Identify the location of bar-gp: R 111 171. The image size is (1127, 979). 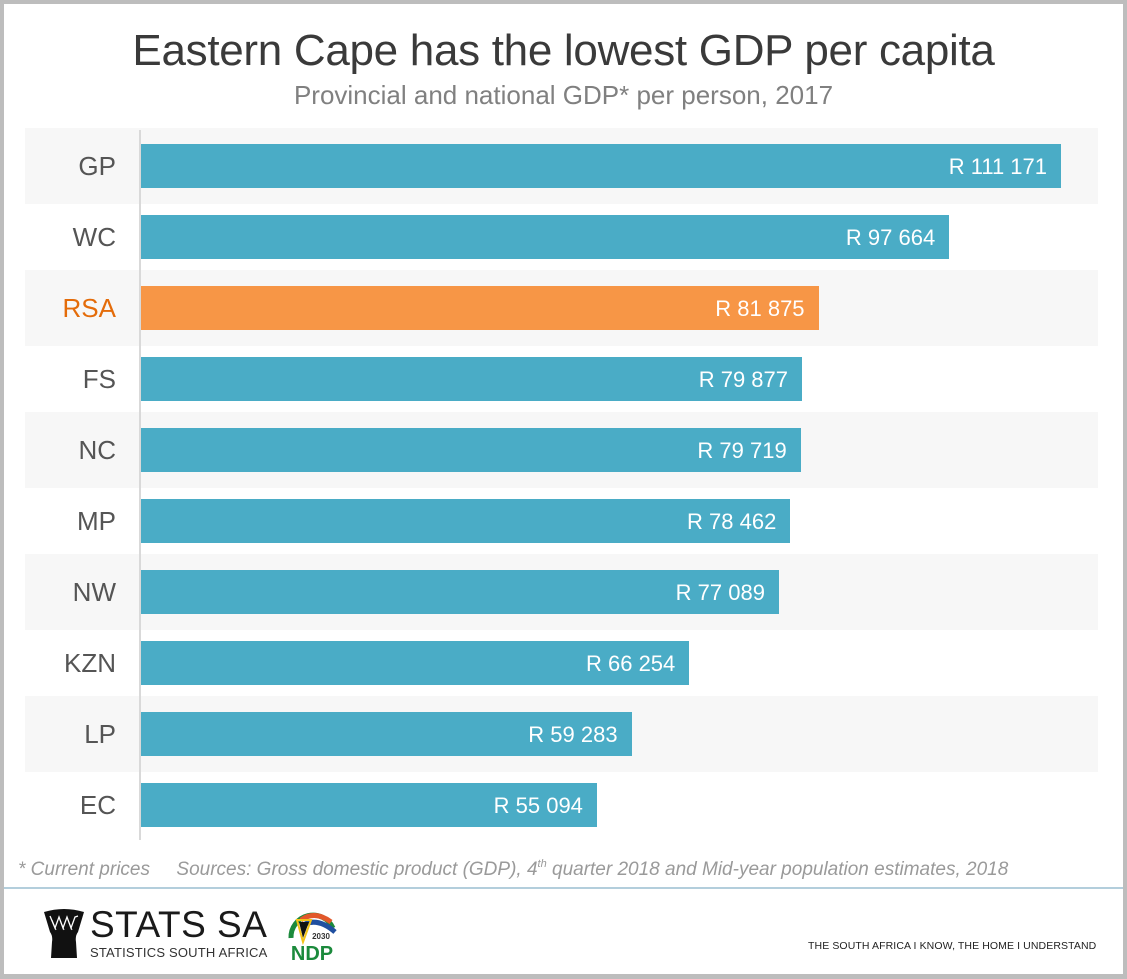
(601, 166).